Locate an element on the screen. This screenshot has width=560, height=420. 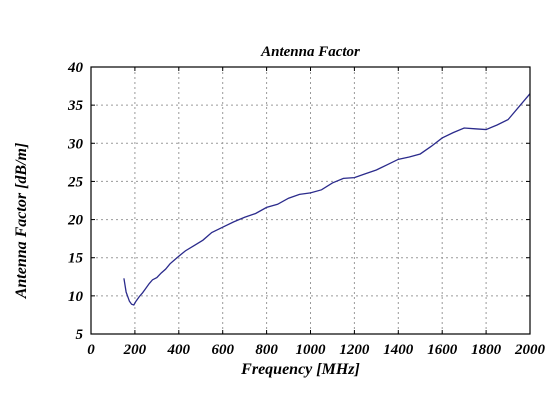
y-tick-label: 20 is located at coordinates (75, 221).